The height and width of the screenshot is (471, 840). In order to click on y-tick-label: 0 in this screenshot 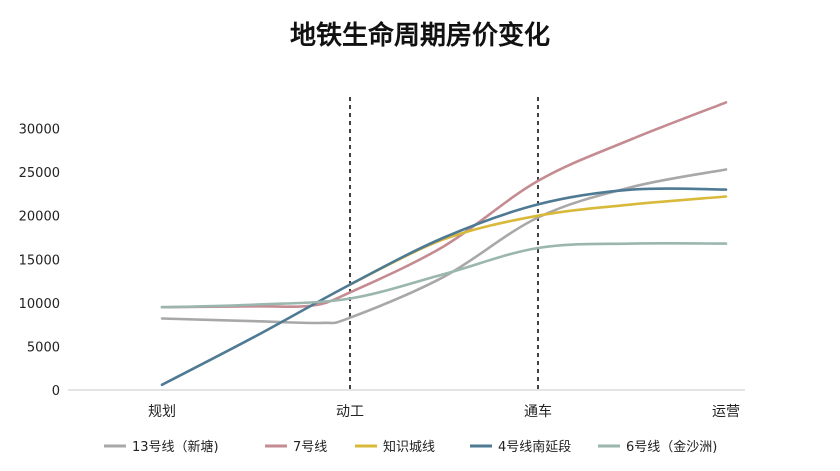, I will do `click(56, 391)`.